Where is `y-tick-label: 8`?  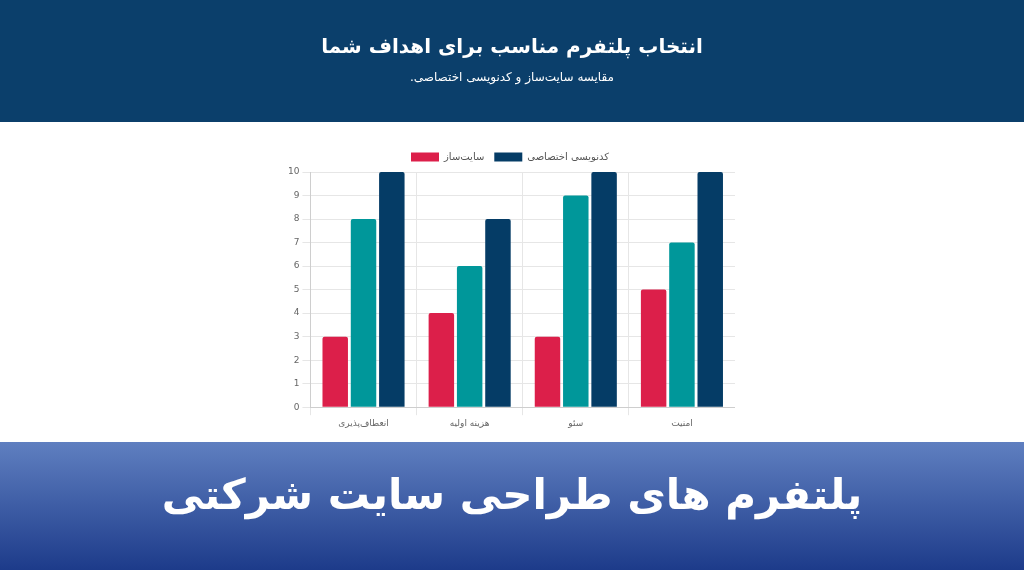
y-tick-label: 8 is located at coordinates (296, 218).